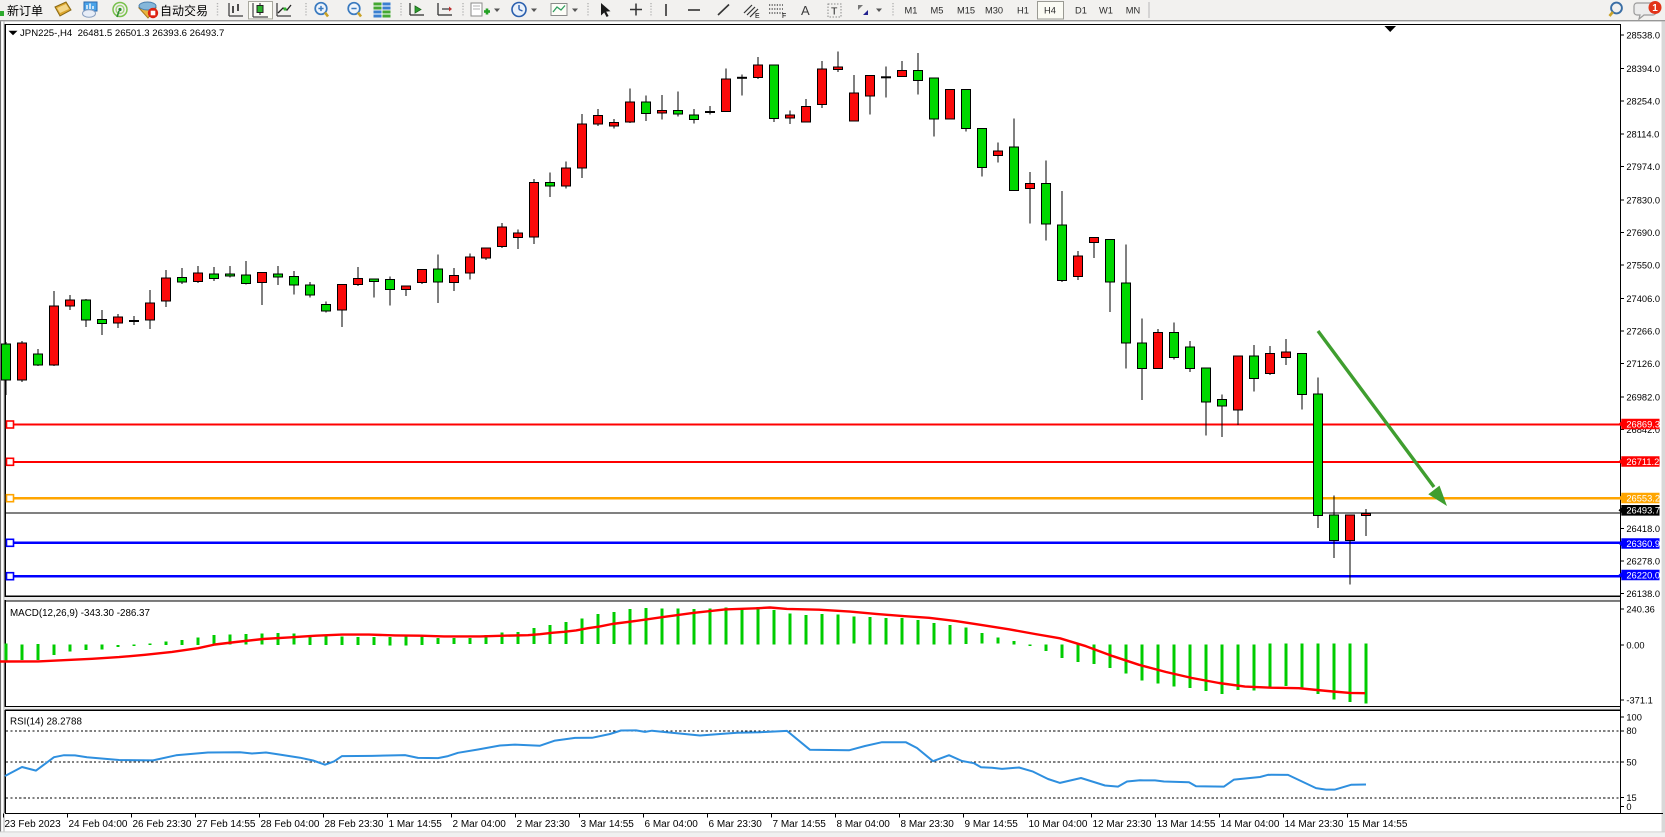  Describe the element at coordinates (184, 10) in the screenshot. I see `svg-text: 自动交易` at that location.